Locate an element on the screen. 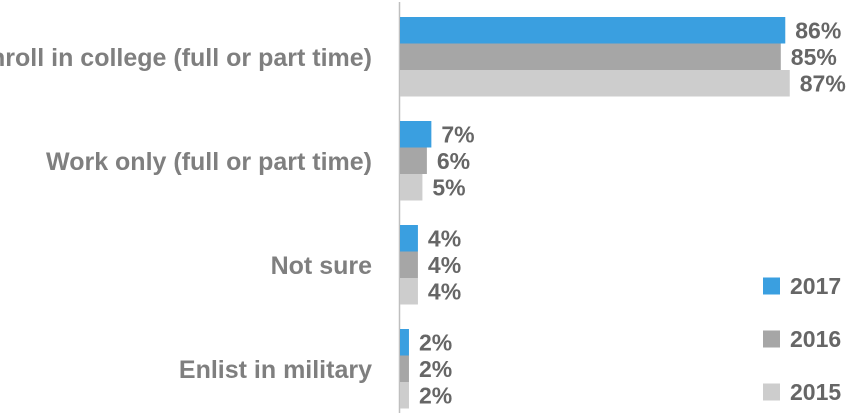 Image resolution: width=858 pixels, height=413 pixels. legend-label: 2017 is located at coordinates (815, 286).